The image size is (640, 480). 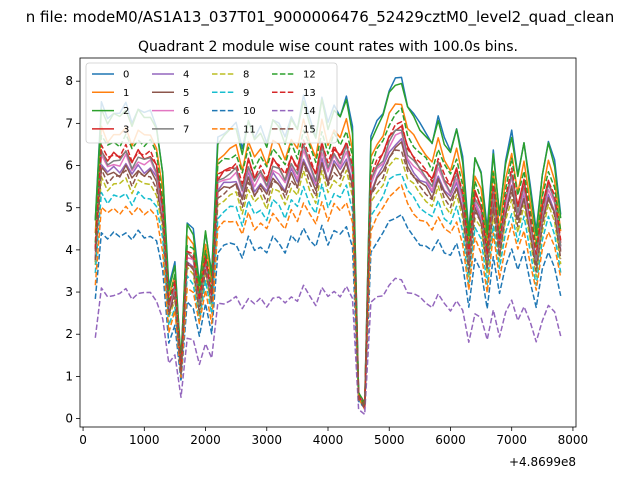 I want to click on legend-label-12: 12, so click(x=309, y=75).